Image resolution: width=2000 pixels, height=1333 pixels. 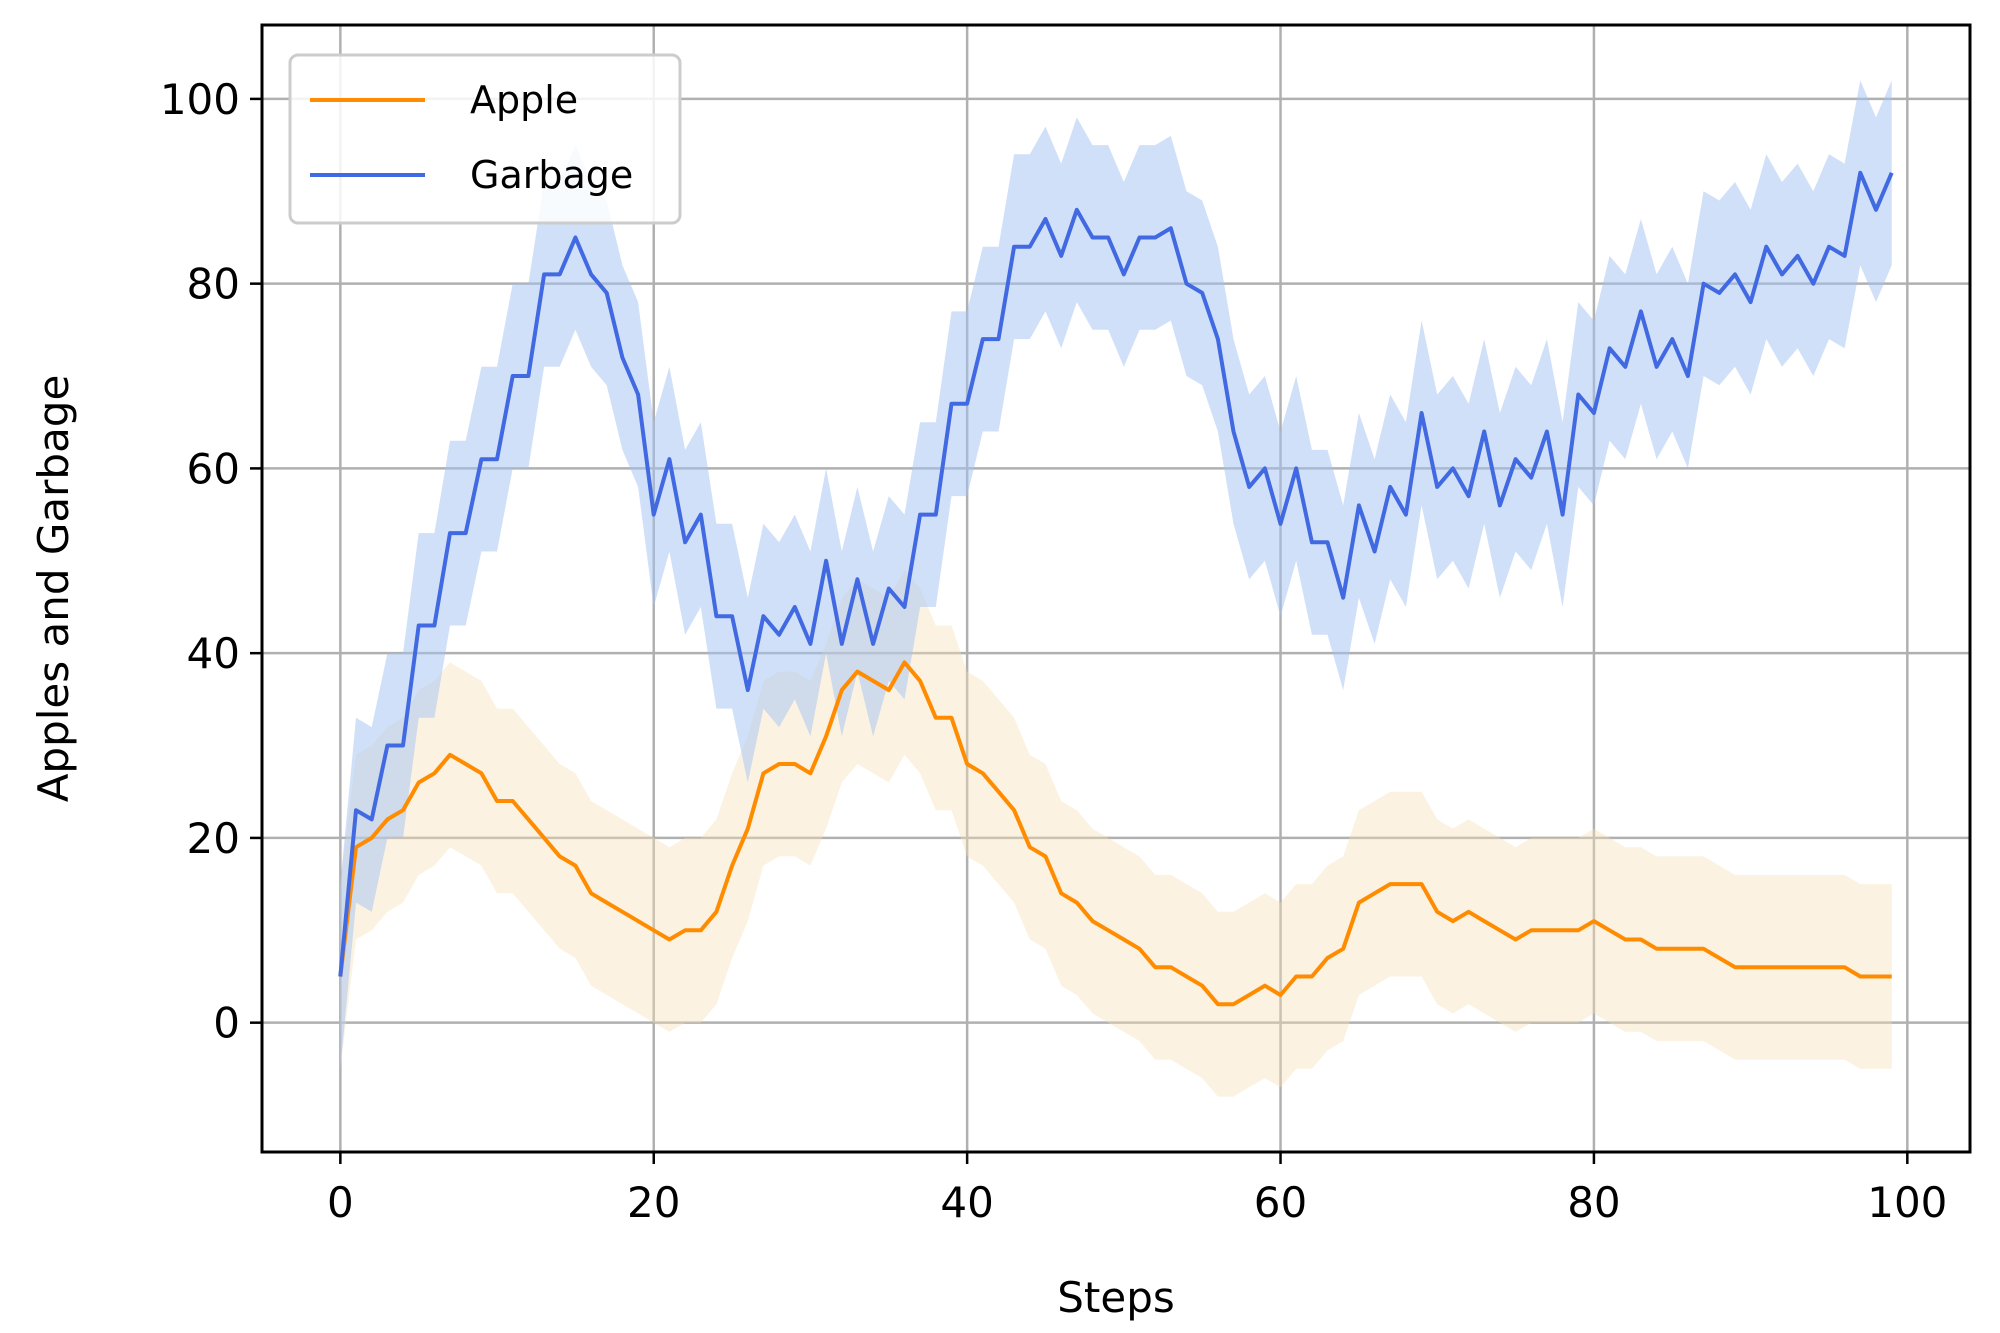 I want to click on y-tick-label: 40, so click(x=213, y=653).